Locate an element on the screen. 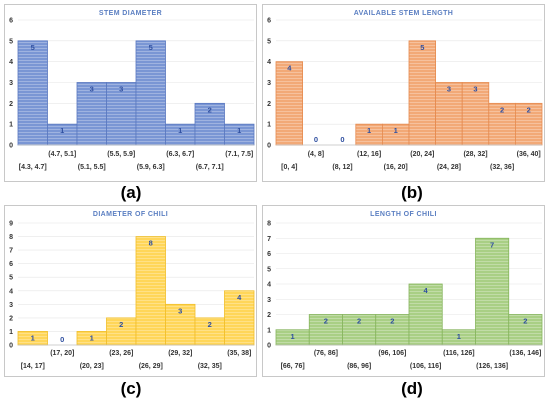  x-tick-c-3: (23, 26] is located at coordinates (121, 353).